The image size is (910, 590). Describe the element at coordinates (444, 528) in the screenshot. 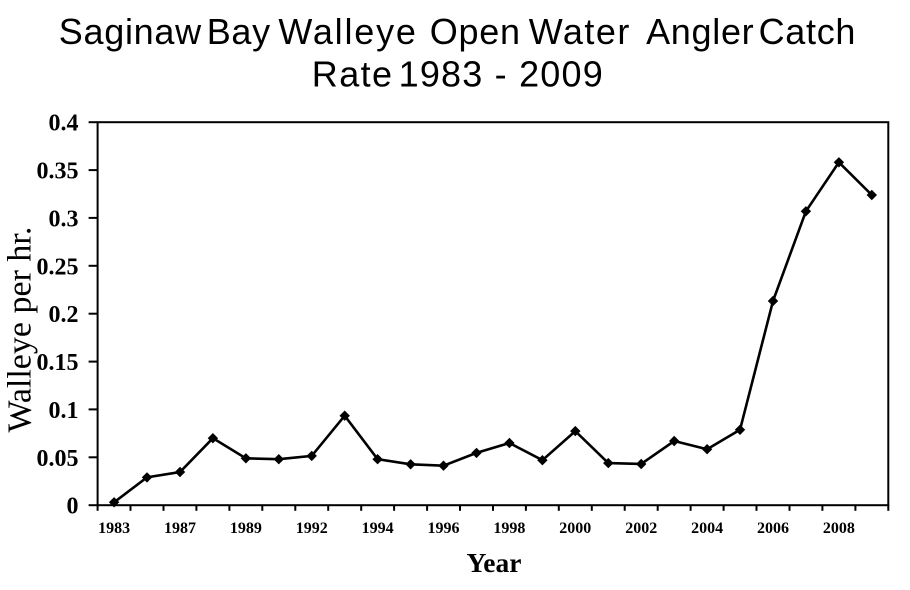

I see `svg-text: 1996` at that location.